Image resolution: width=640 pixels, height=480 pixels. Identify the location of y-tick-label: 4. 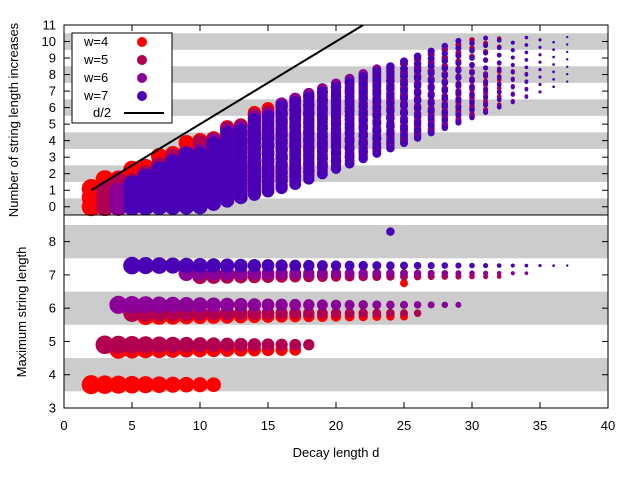
(52, 374).